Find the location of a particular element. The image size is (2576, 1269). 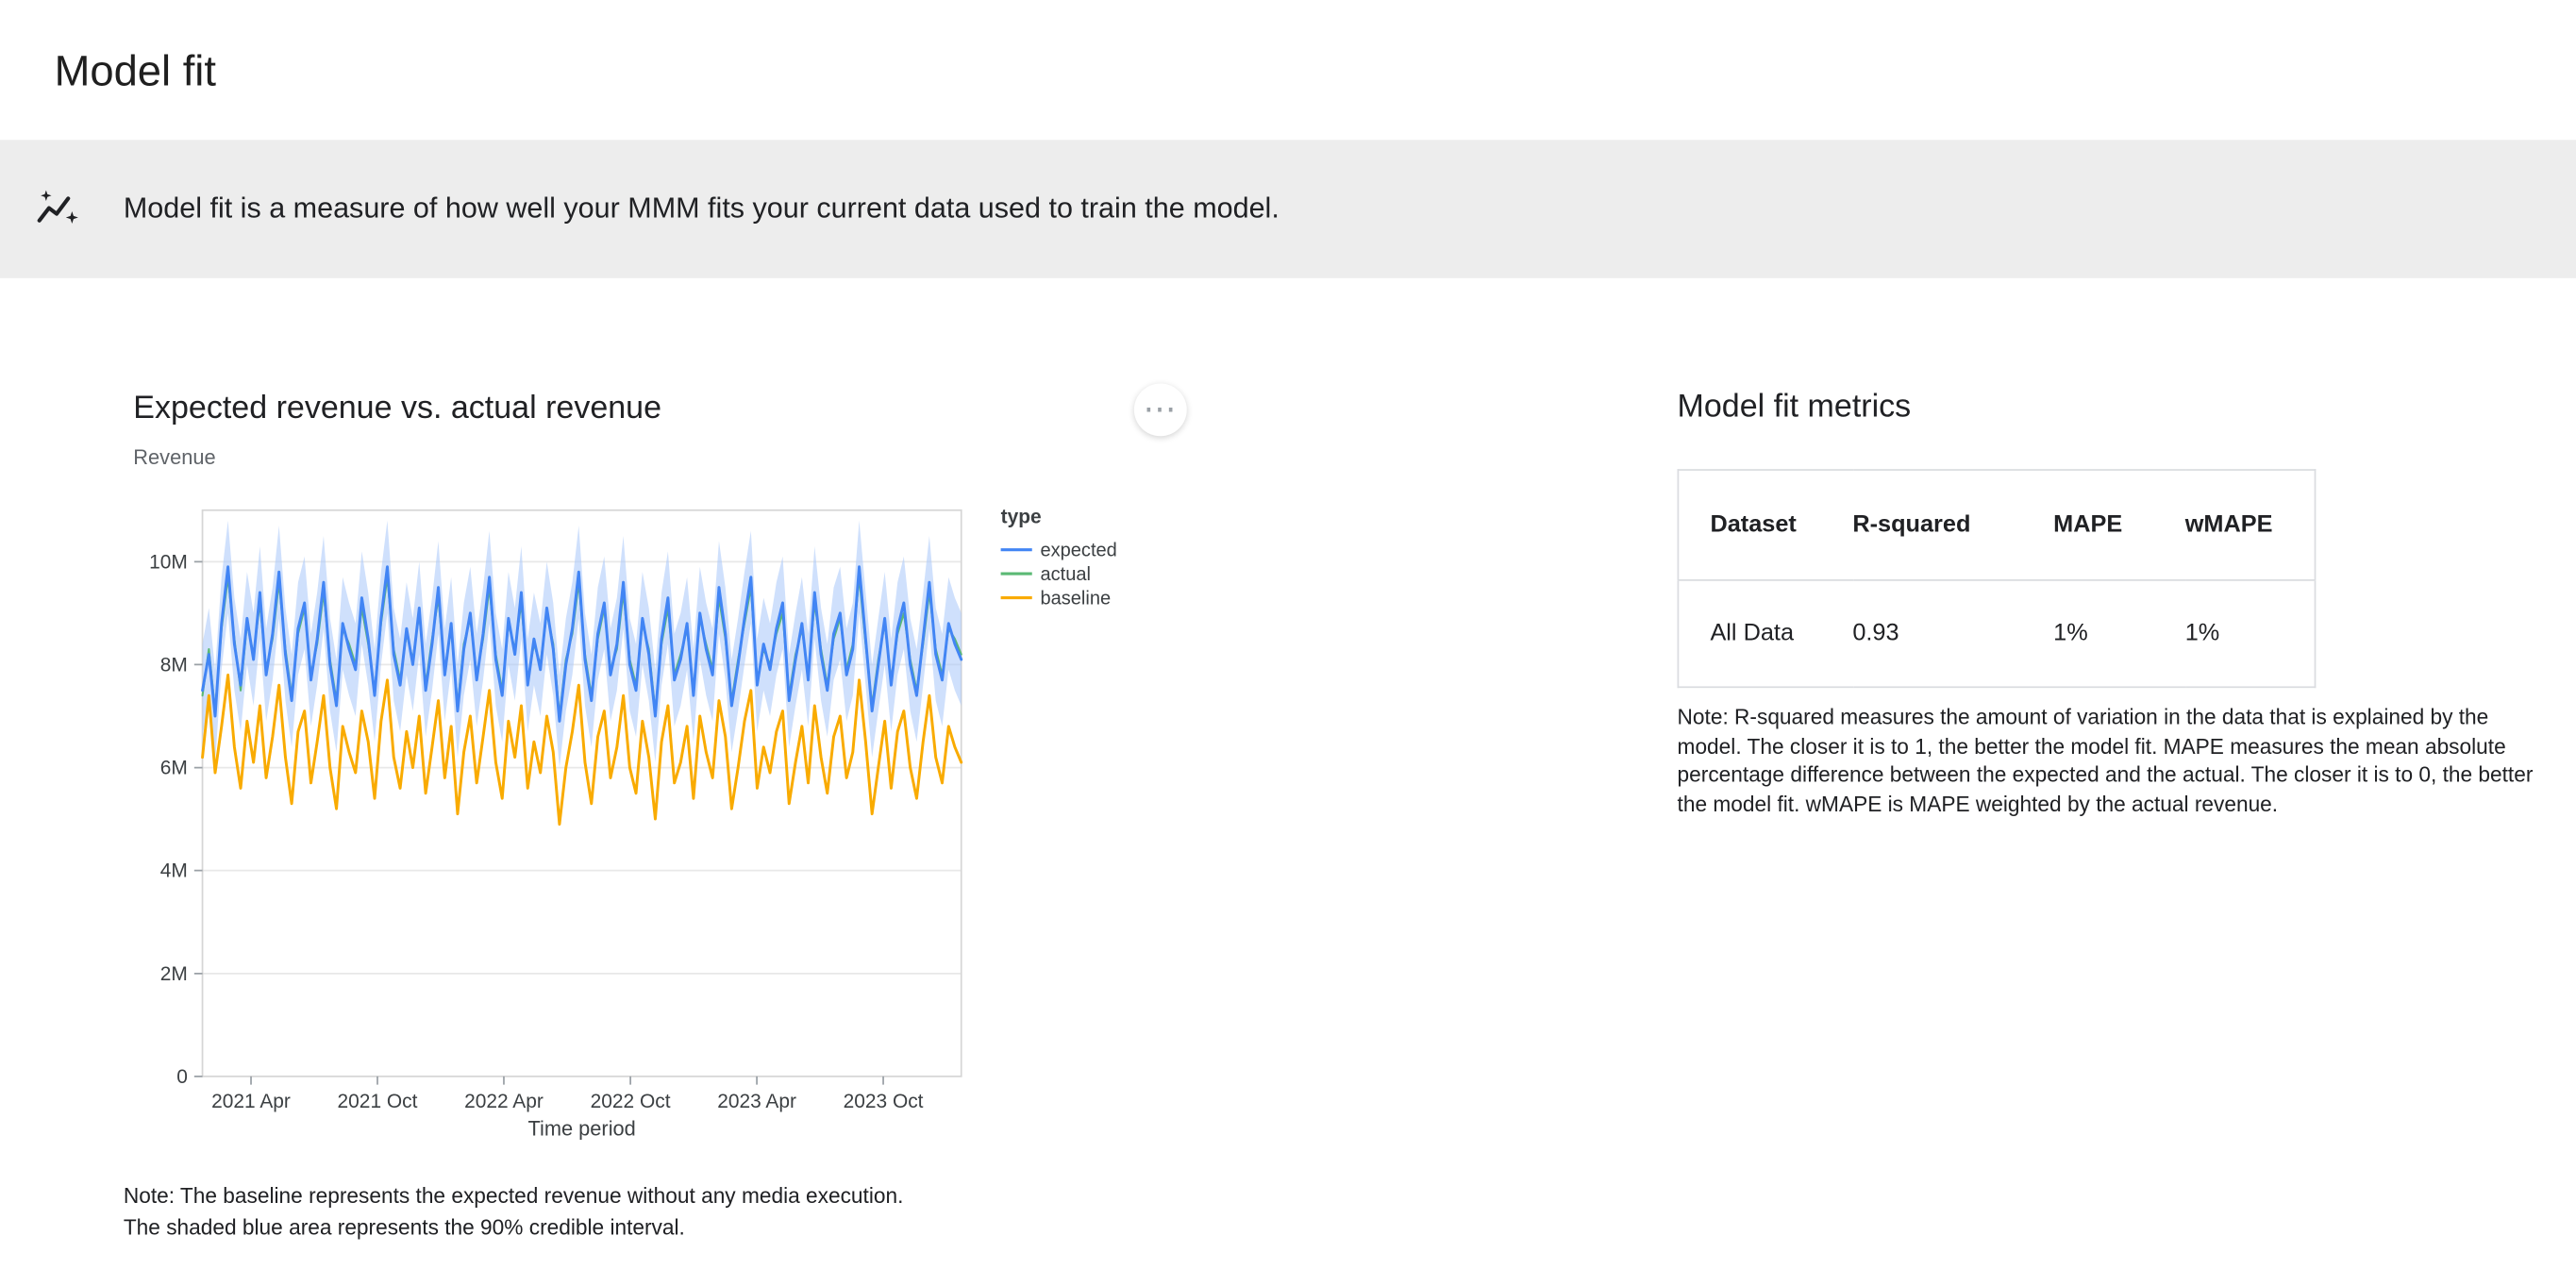

trend-sparkle-icon is located at coordinates (57, 207).